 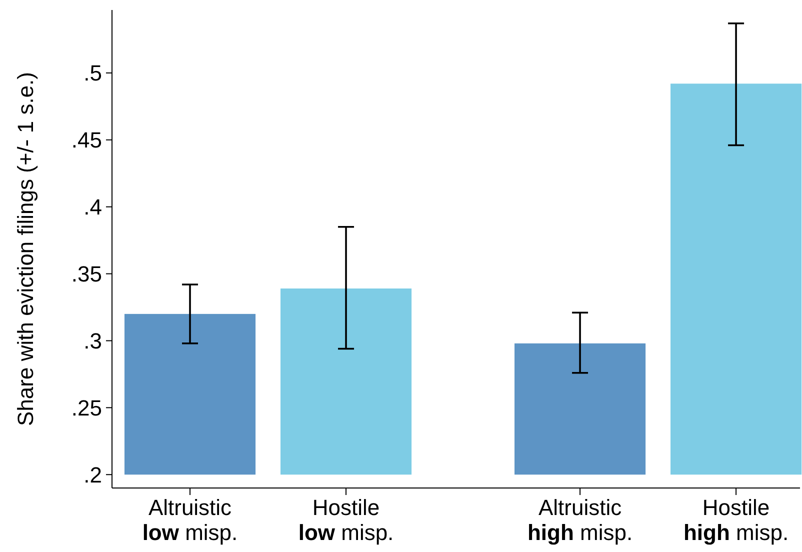 What do you see at coordinates (580, 520) in the screenshot?
I see `x-tick-label: Altruistic high misp.` at bounding box center [580, 520].